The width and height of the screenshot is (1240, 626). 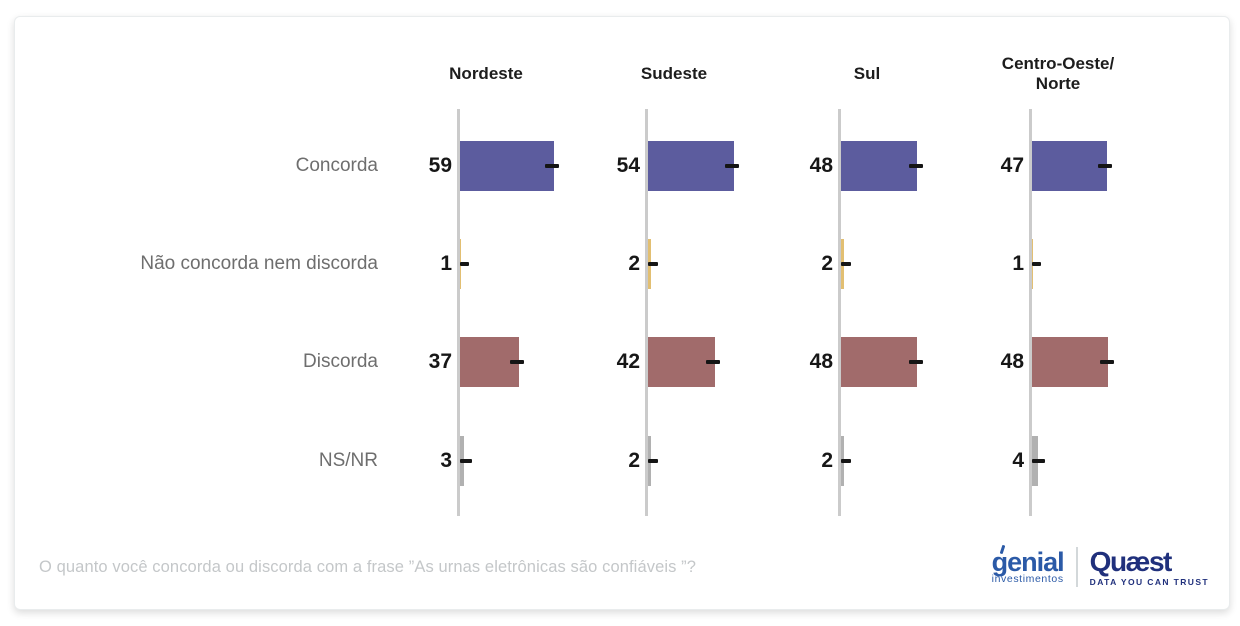 I want to click on region-header-line: Sul, so click(x=867, y=73).